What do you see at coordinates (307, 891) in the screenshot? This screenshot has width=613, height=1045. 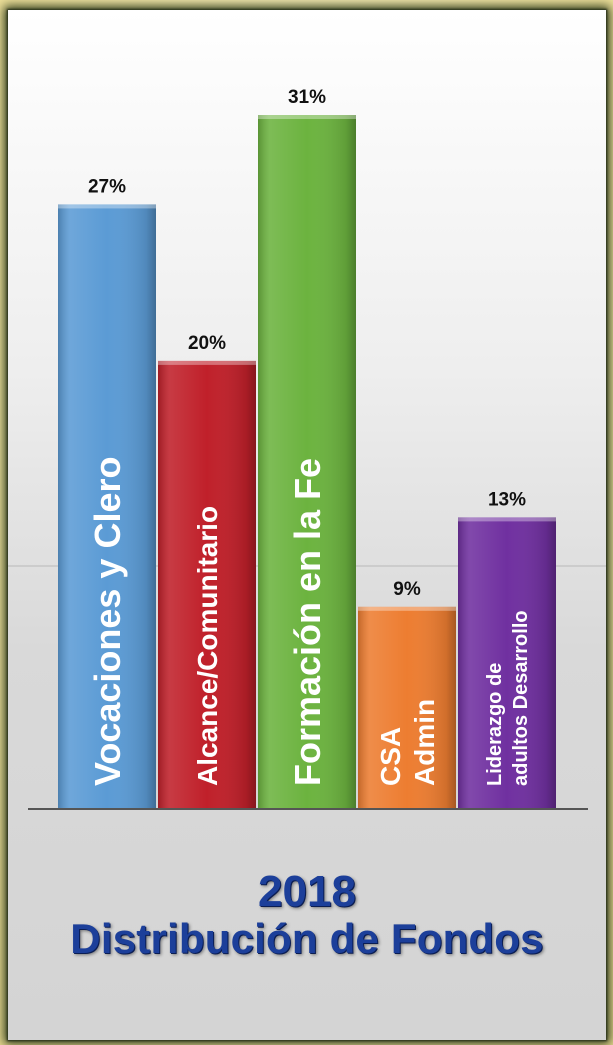 I see `chart-title: 2018` at bounding box center [307, 891].